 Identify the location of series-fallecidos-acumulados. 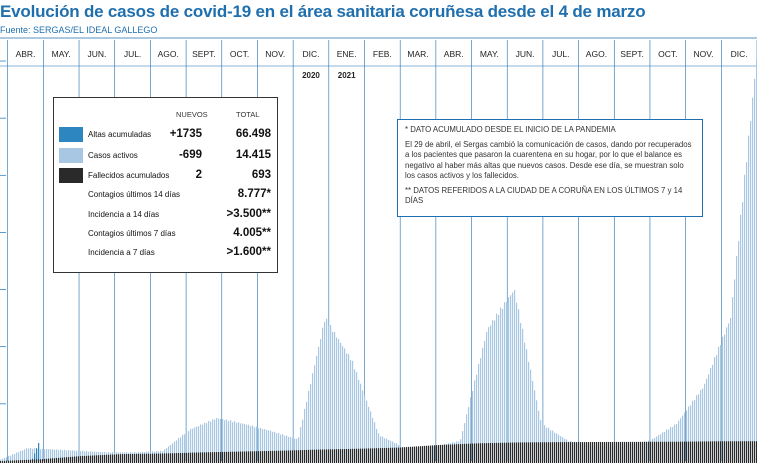
(378, 452).